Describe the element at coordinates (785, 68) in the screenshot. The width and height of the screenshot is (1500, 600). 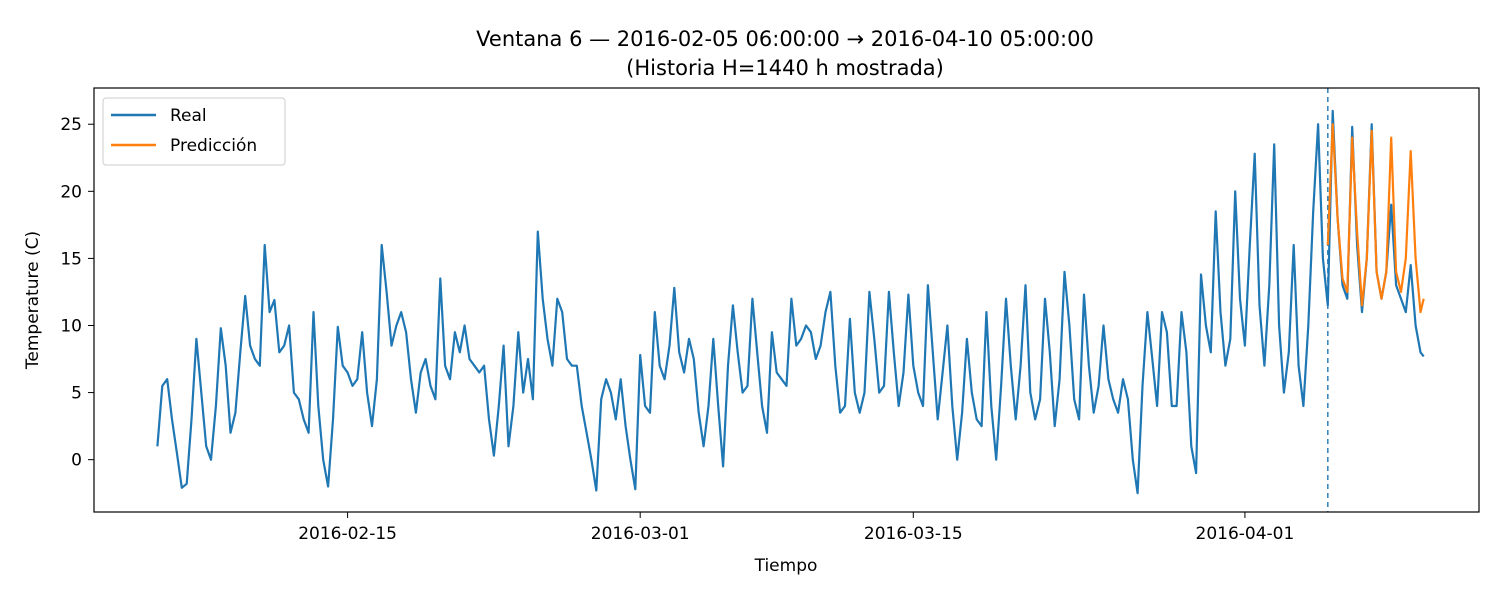
I see `chart-subtitle: (Historia H=1440 h mostrada)` at that location.